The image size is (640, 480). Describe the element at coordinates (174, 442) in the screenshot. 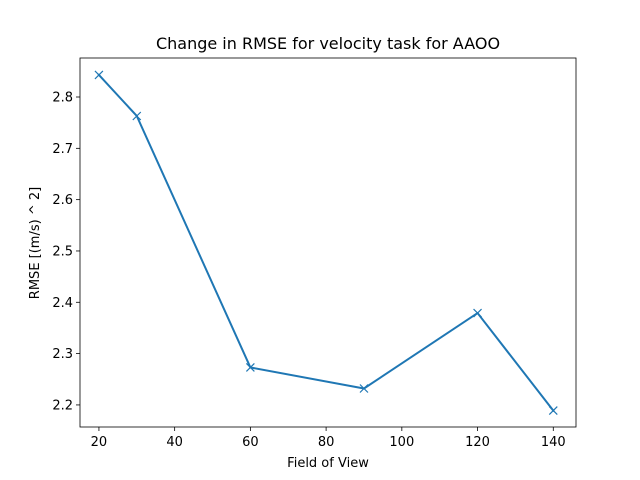

I see `x-tick-label: 40` at that location.